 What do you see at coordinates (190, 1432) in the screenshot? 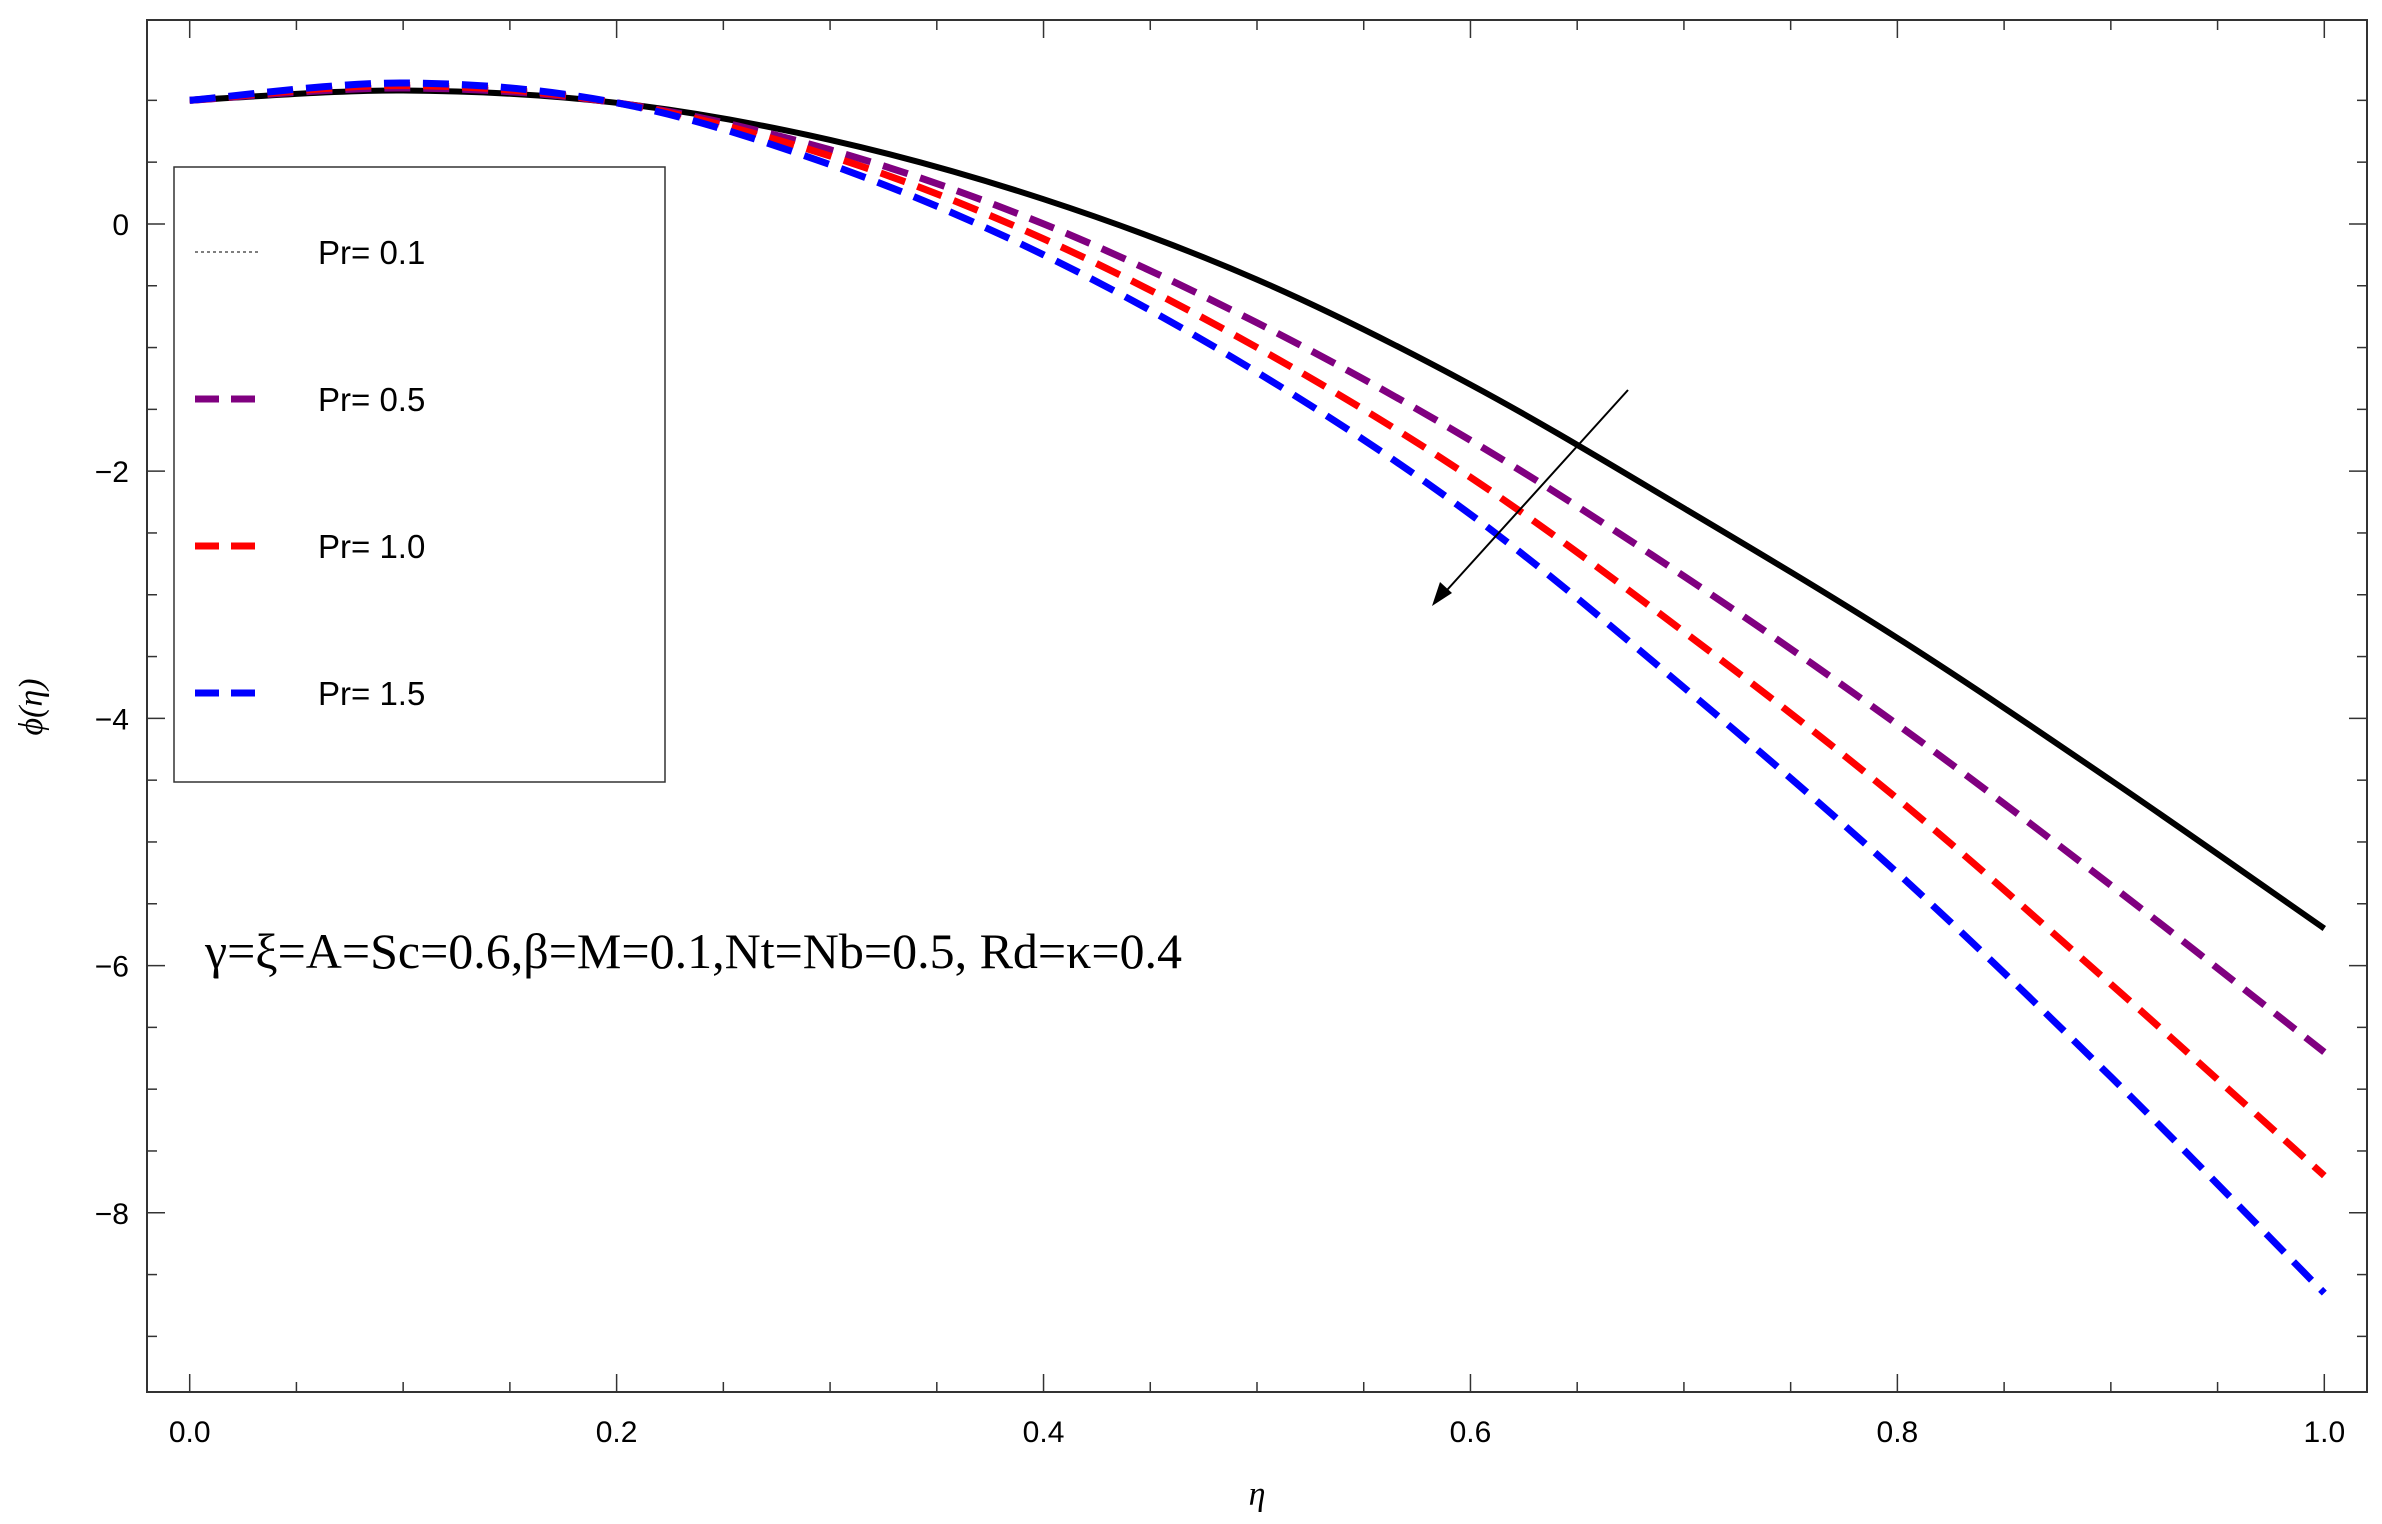
I see `x-tick-label: 0.0` at bounding box center [190, 1432].